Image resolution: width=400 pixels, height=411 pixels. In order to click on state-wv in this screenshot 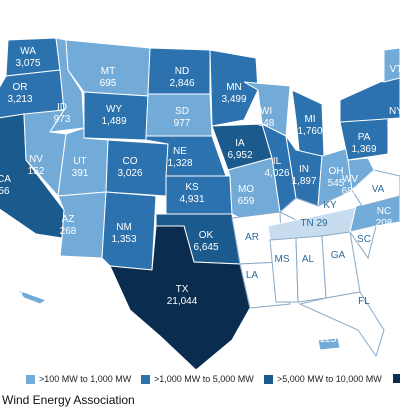, I will do `click(361, 174)`.